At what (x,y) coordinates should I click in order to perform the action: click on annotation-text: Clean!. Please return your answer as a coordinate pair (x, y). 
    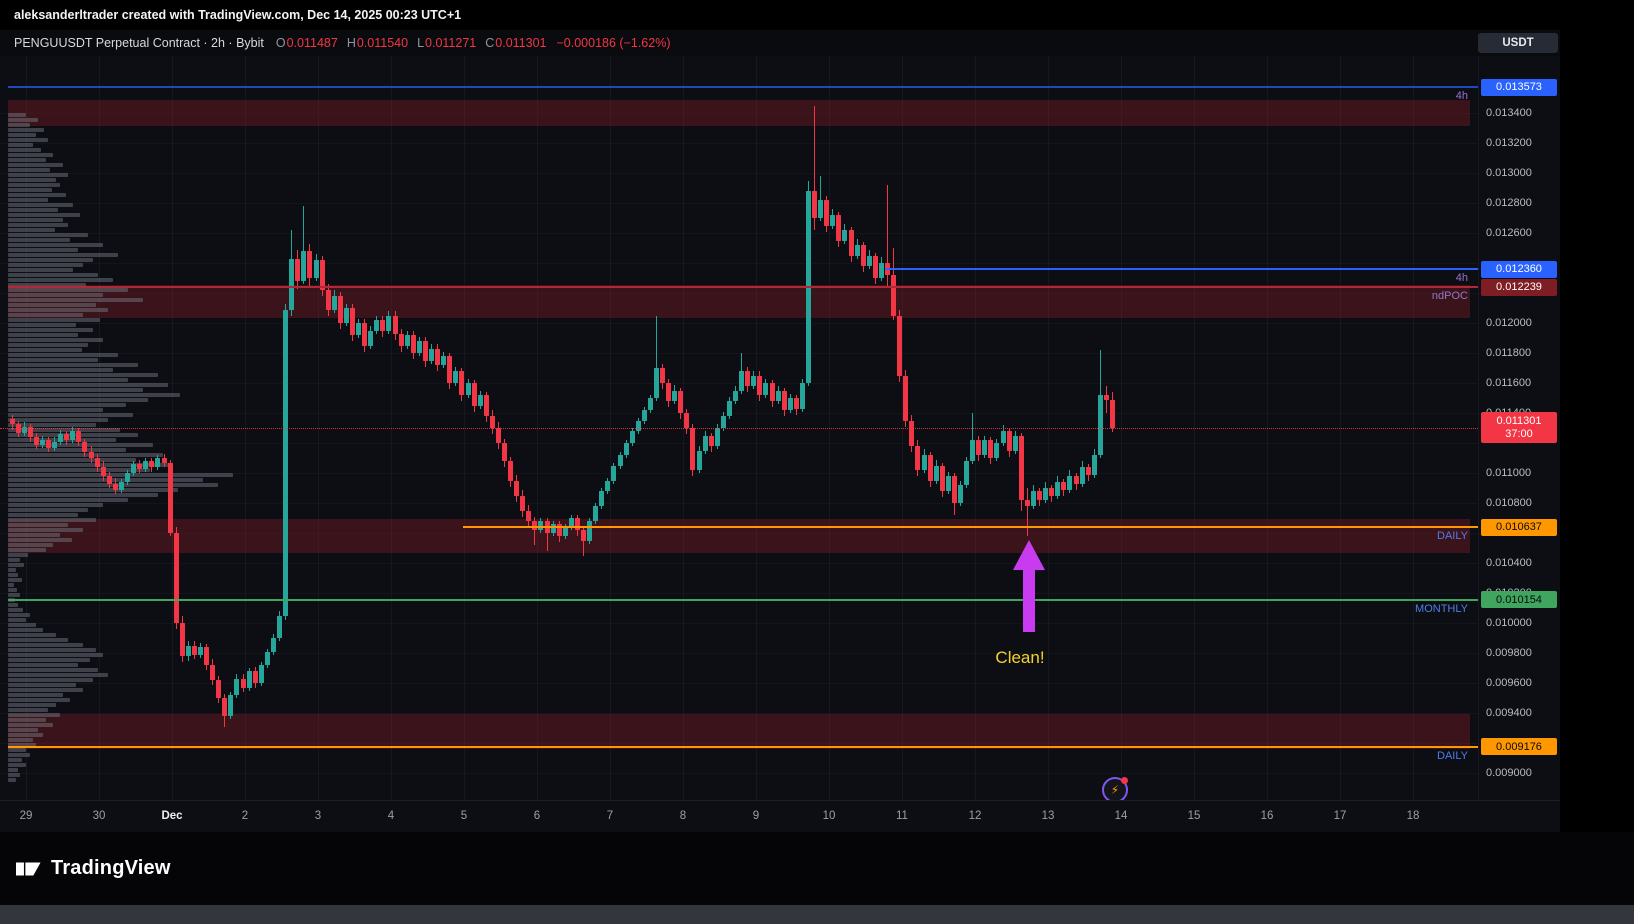
    Looking at the image, I should click on (1020, 657).